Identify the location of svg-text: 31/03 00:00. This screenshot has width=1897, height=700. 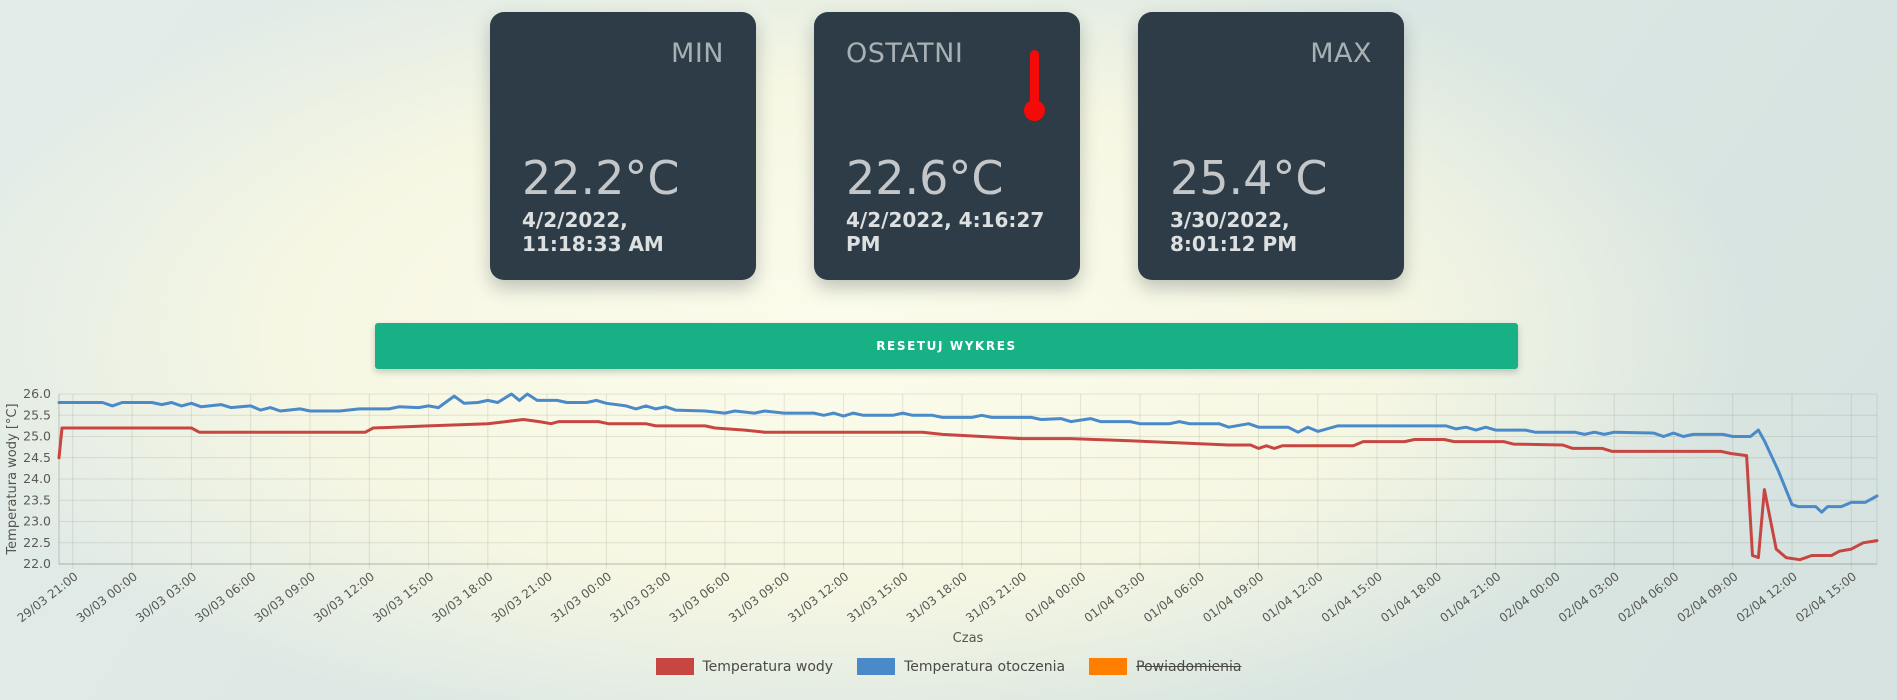
(581, 597).